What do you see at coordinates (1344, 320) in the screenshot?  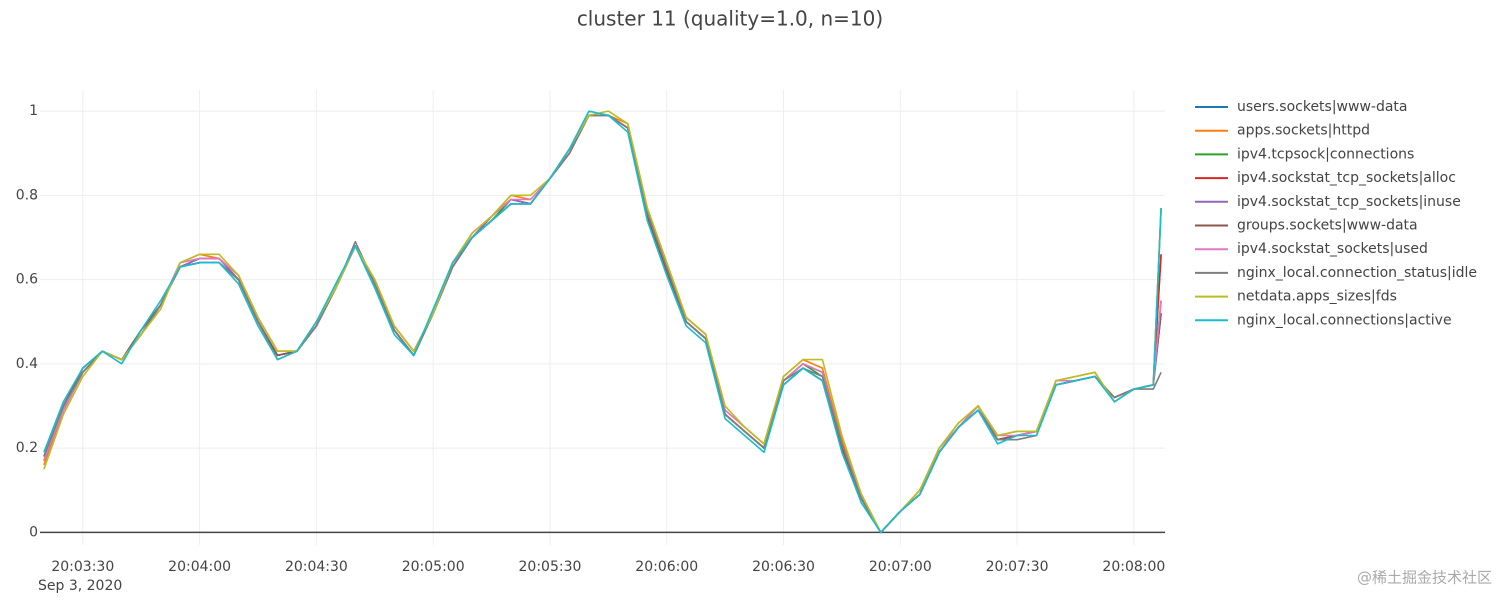 I see `legend-label: nginx_local.connections|active` at bounding box center [1344, 320].